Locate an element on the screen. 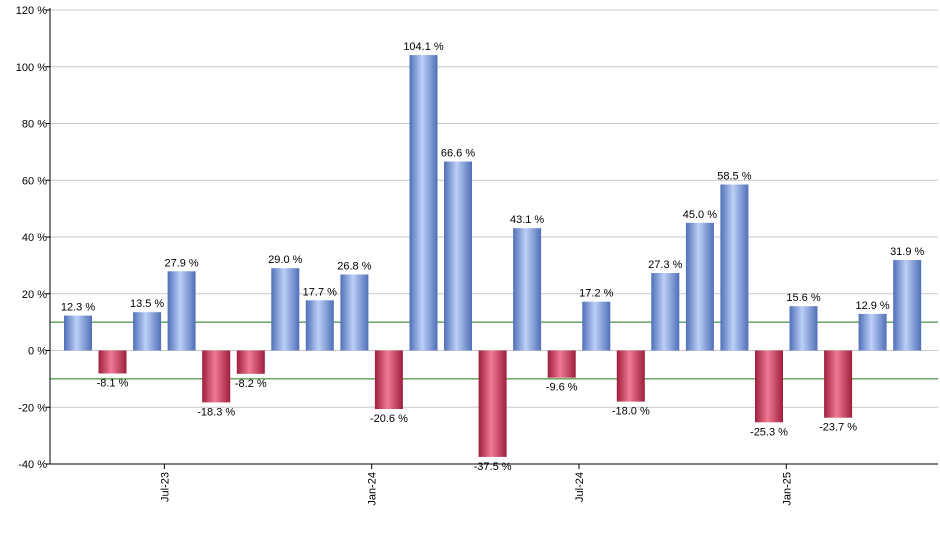  y-tick-label: 80 % is located at coordinates (34, 125).